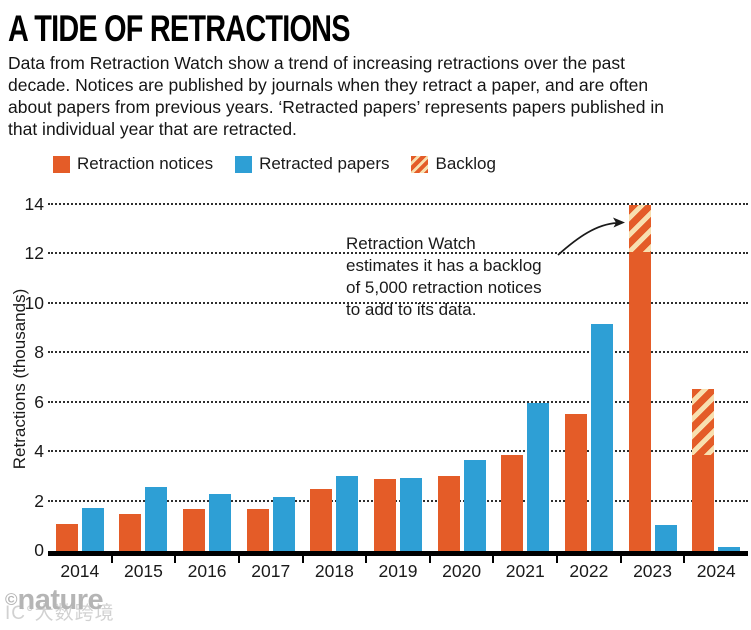 This screenshot has width=751, height=630. Describe the element at coordinates (538, 476) in the screenshot. I see `bar-retracted-papers-2021` at that location.